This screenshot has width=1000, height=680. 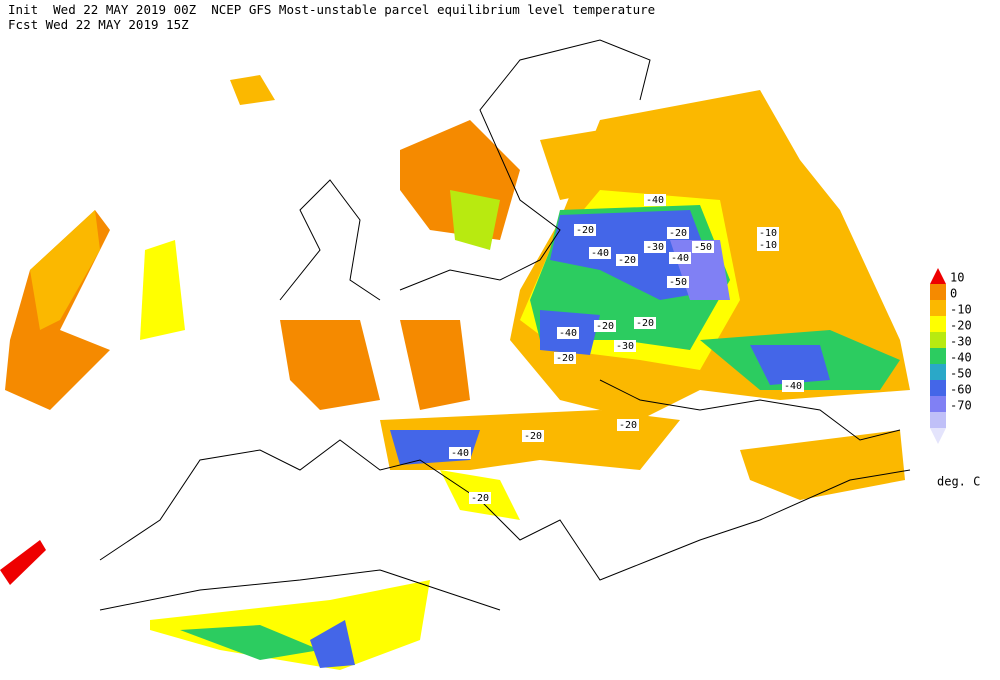 I want to click on legend-label: -20, so click(x=961, y=326).